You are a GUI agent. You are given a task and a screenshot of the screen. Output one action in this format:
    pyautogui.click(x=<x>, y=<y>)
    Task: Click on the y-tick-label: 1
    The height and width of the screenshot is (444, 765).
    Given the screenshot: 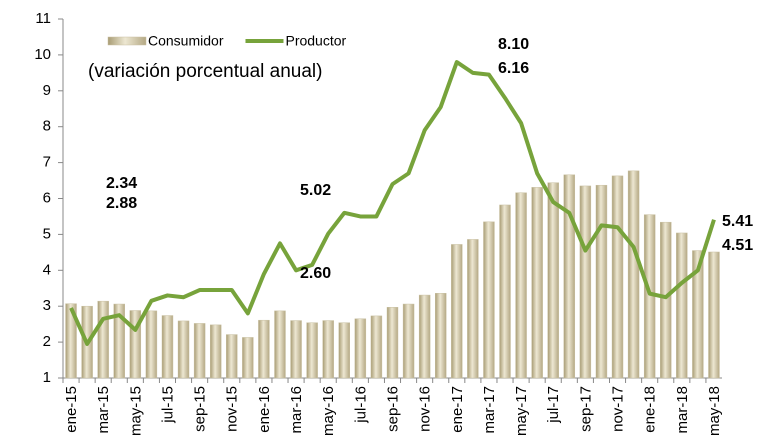 What is the action you would take?
    pyautogui.click(x=47, y=377)
    